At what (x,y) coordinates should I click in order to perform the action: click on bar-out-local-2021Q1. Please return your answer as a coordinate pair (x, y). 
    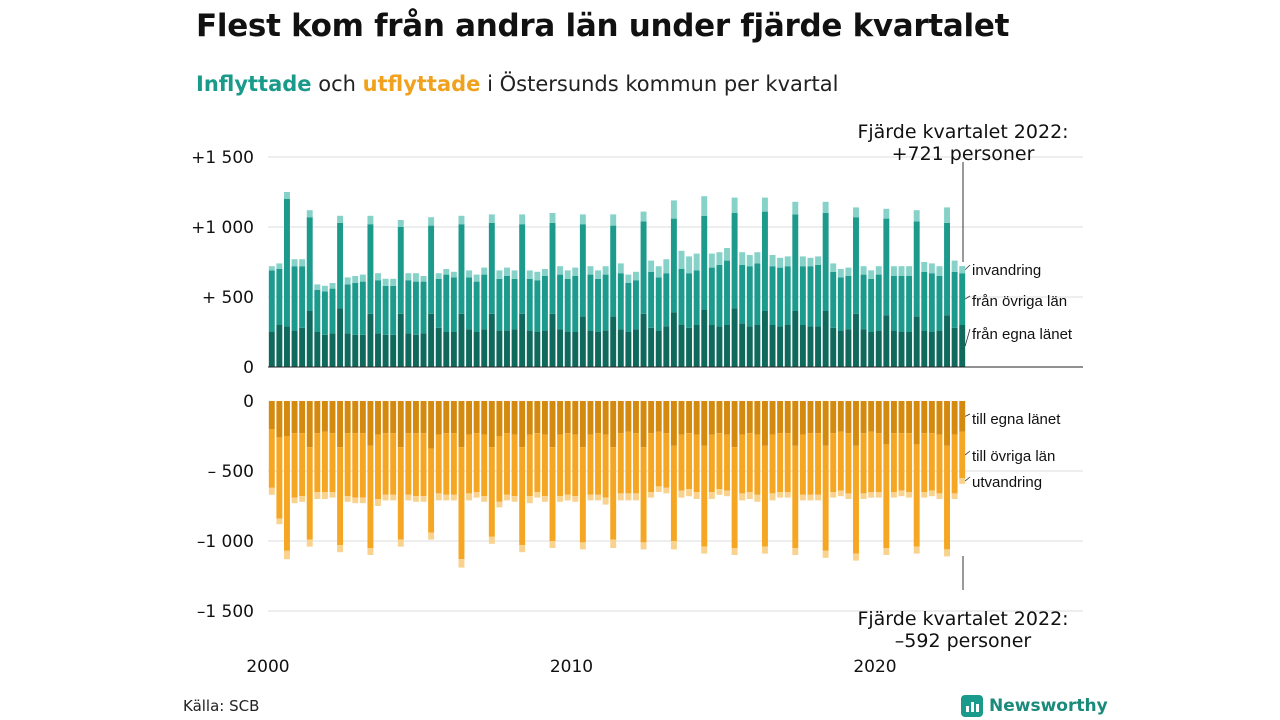
    Looking at the image, I should click on (909, 417).